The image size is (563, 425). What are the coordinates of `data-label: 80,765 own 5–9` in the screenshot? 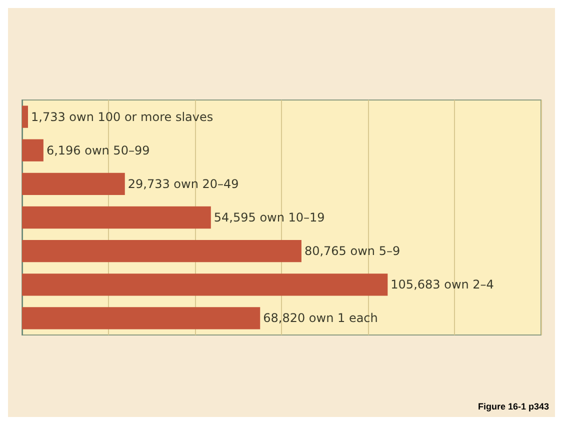 It's located at (352, 251).